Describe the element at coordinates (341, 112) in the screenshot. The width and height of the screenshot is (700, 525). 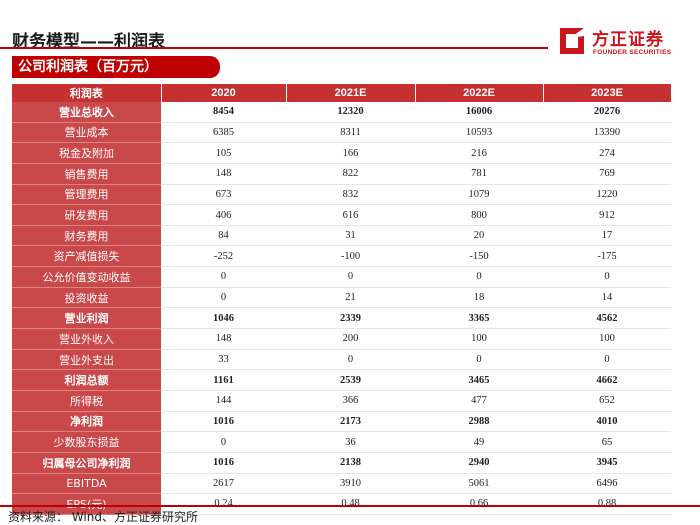
I see `table-row: 营业总收入 8454 12320 16006 20276` at that location.